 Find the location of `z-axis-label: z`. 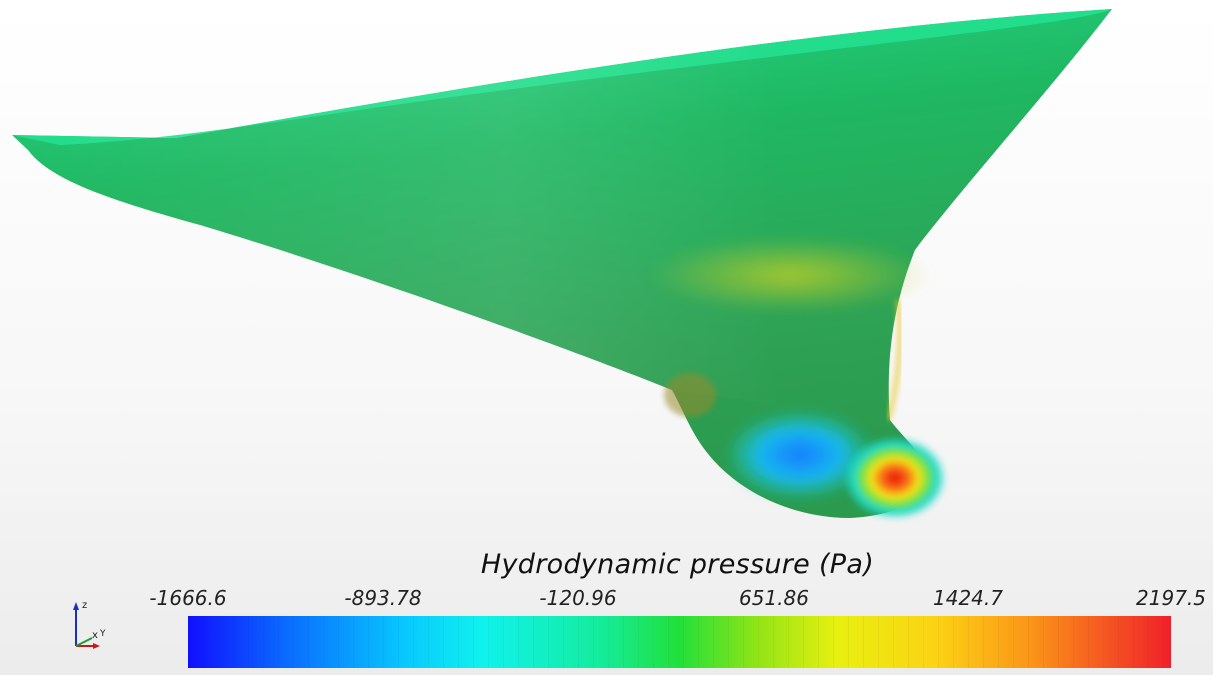

z-axis-label: z is located at coordinates (84, 605).